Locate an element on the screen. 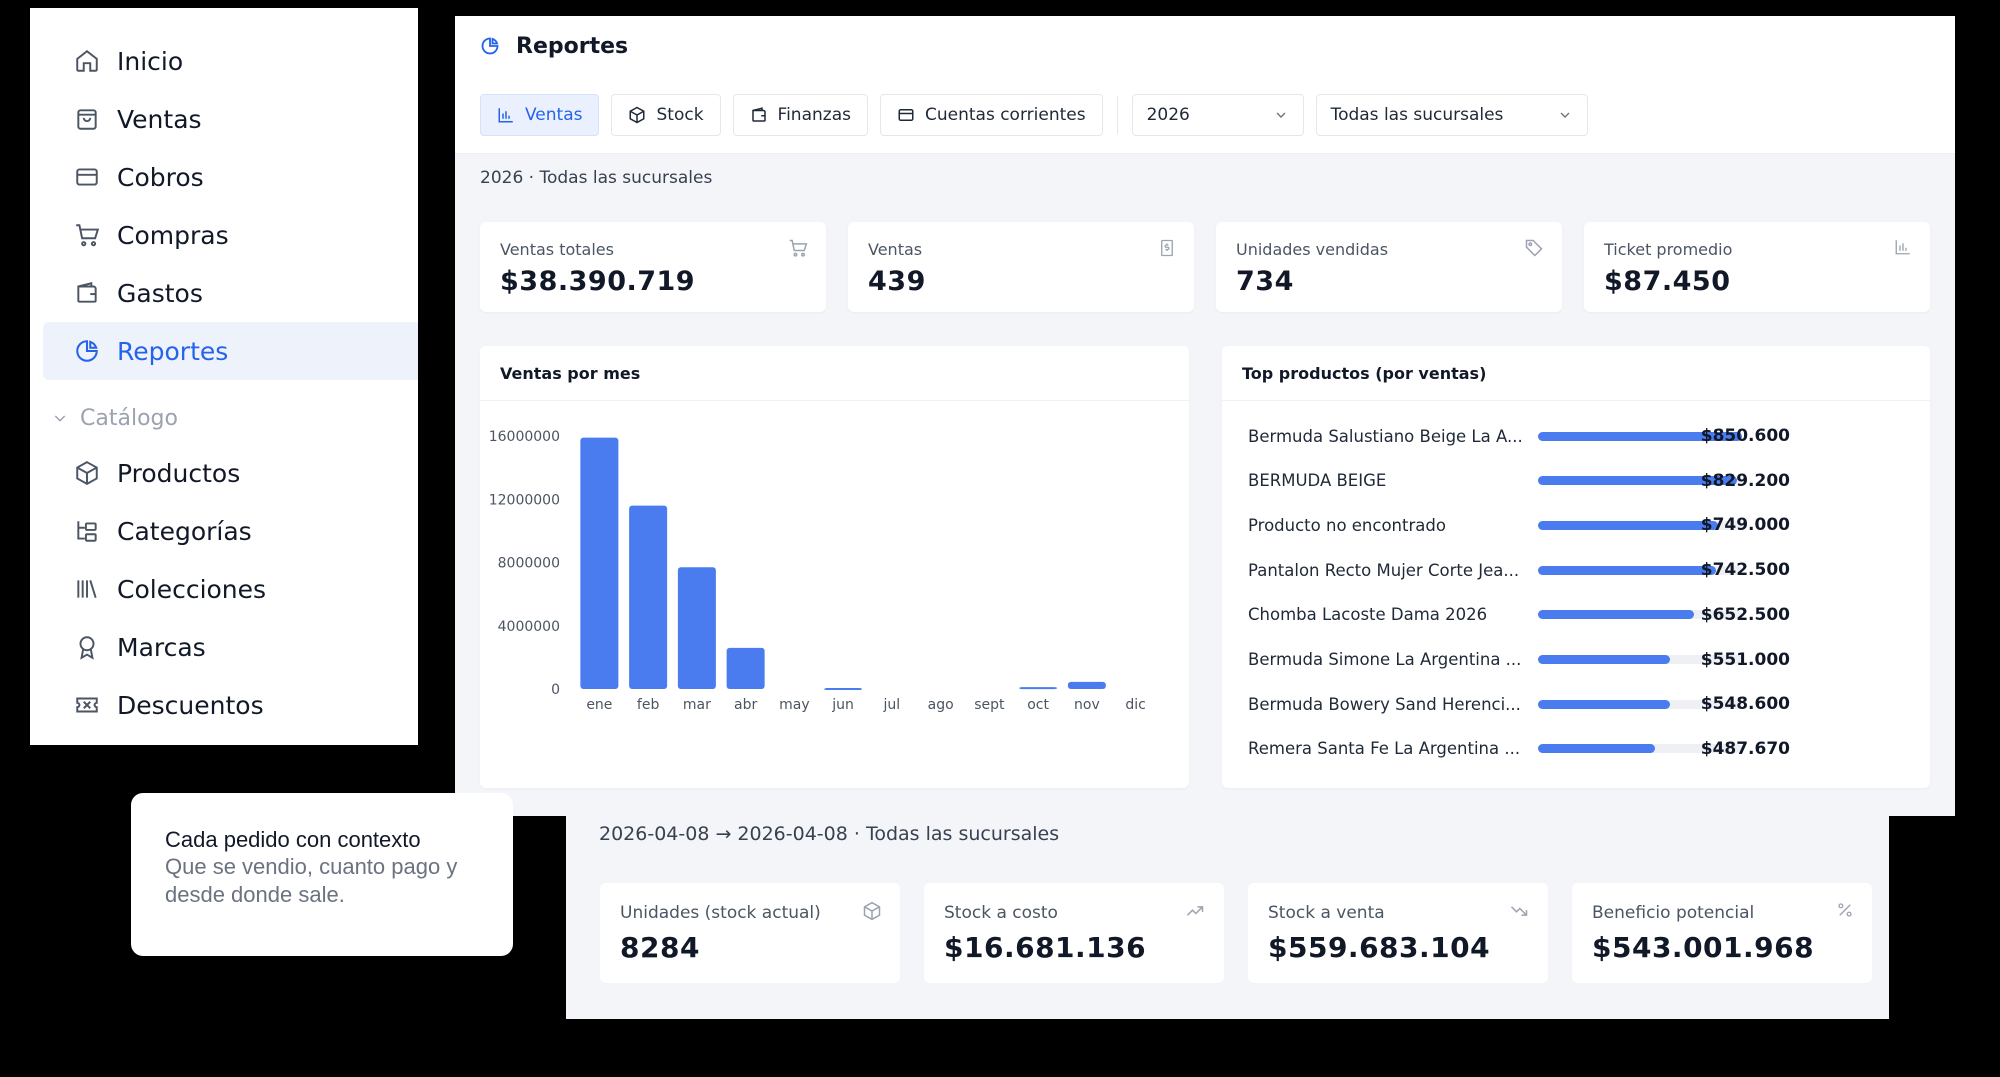 Image resolution: width=2000 pixels, height=1077 pixels. sidebar-item-label: Categorías is located at coordinates (184, 531).